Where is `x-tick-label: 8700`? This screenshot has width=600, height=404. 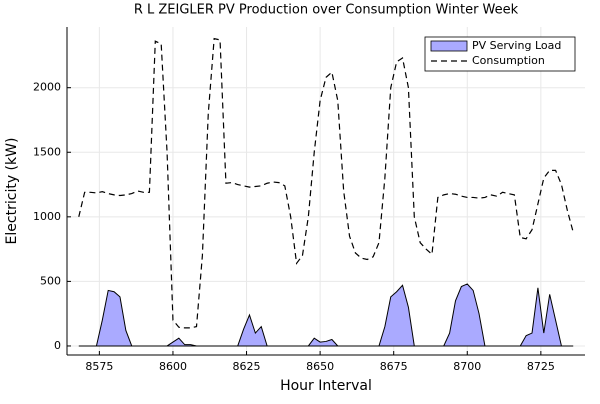 x-tick-label: 8700 is located at coordinates (467, 366).